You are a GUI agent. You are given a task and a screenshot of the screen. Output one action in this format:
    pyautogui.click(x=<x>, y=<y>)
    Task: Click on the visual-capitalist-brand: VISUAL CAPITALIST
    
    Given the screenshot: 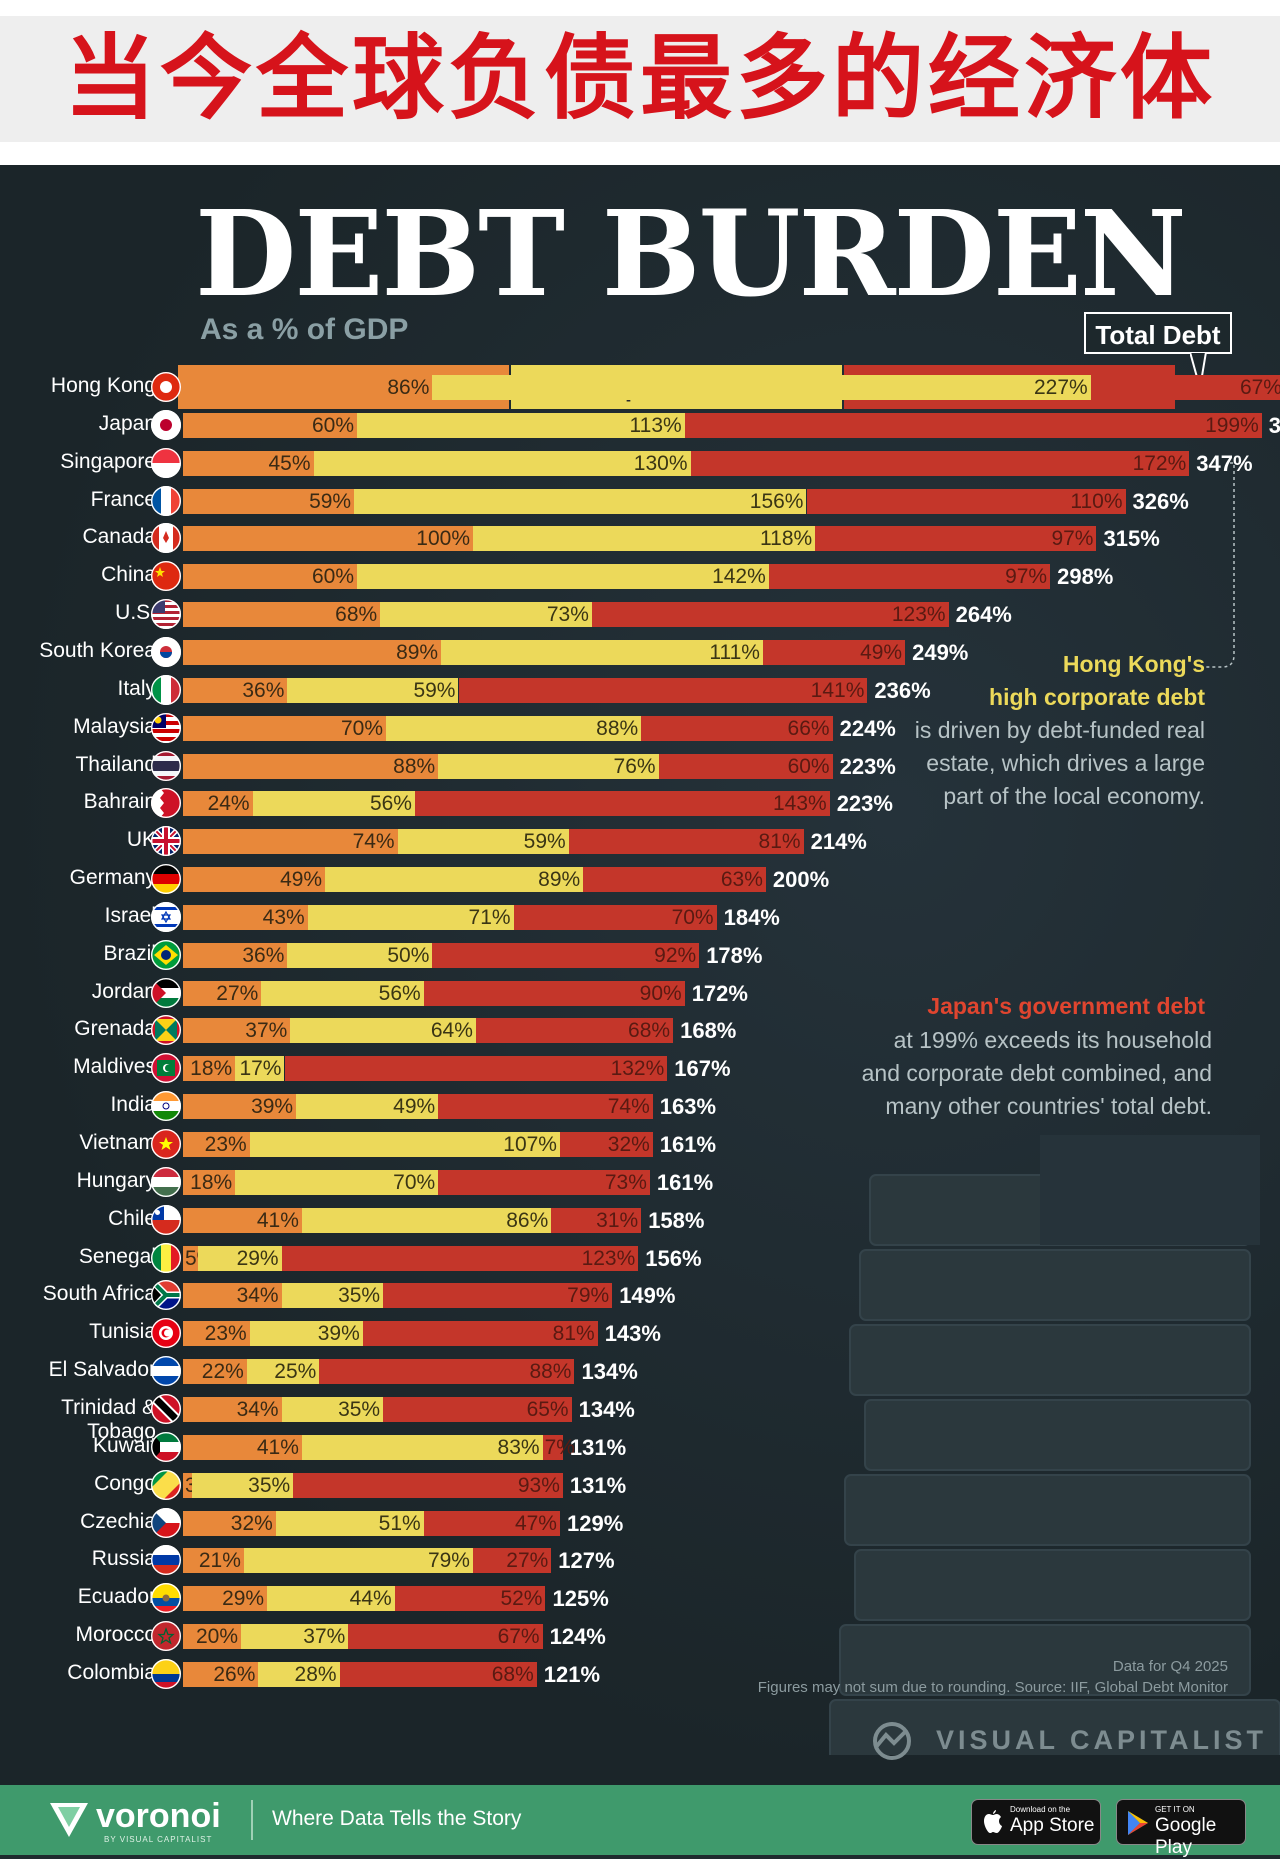 What is the action you would take?
    pyautogui.click(x=1102, y=1740)
    